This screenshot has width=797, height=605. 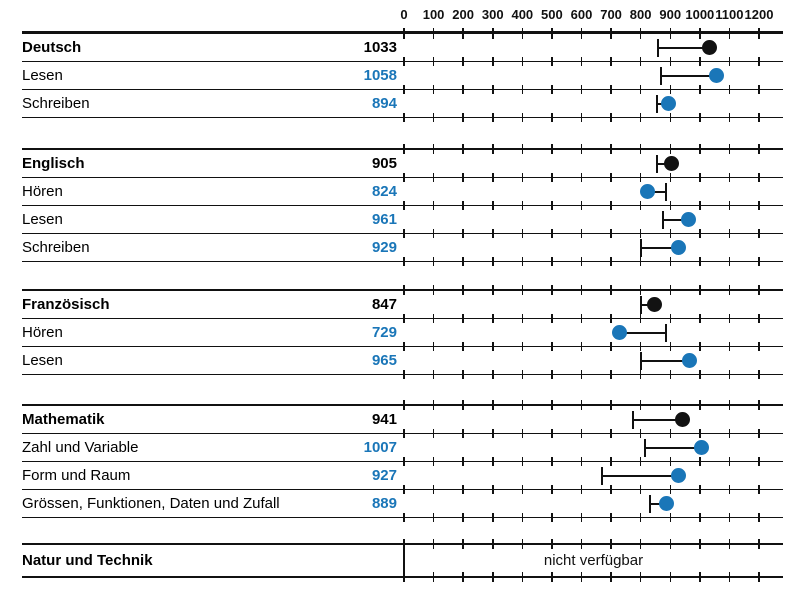 I want to click on row-label: Form und Raum, so click(x=76, y=475).